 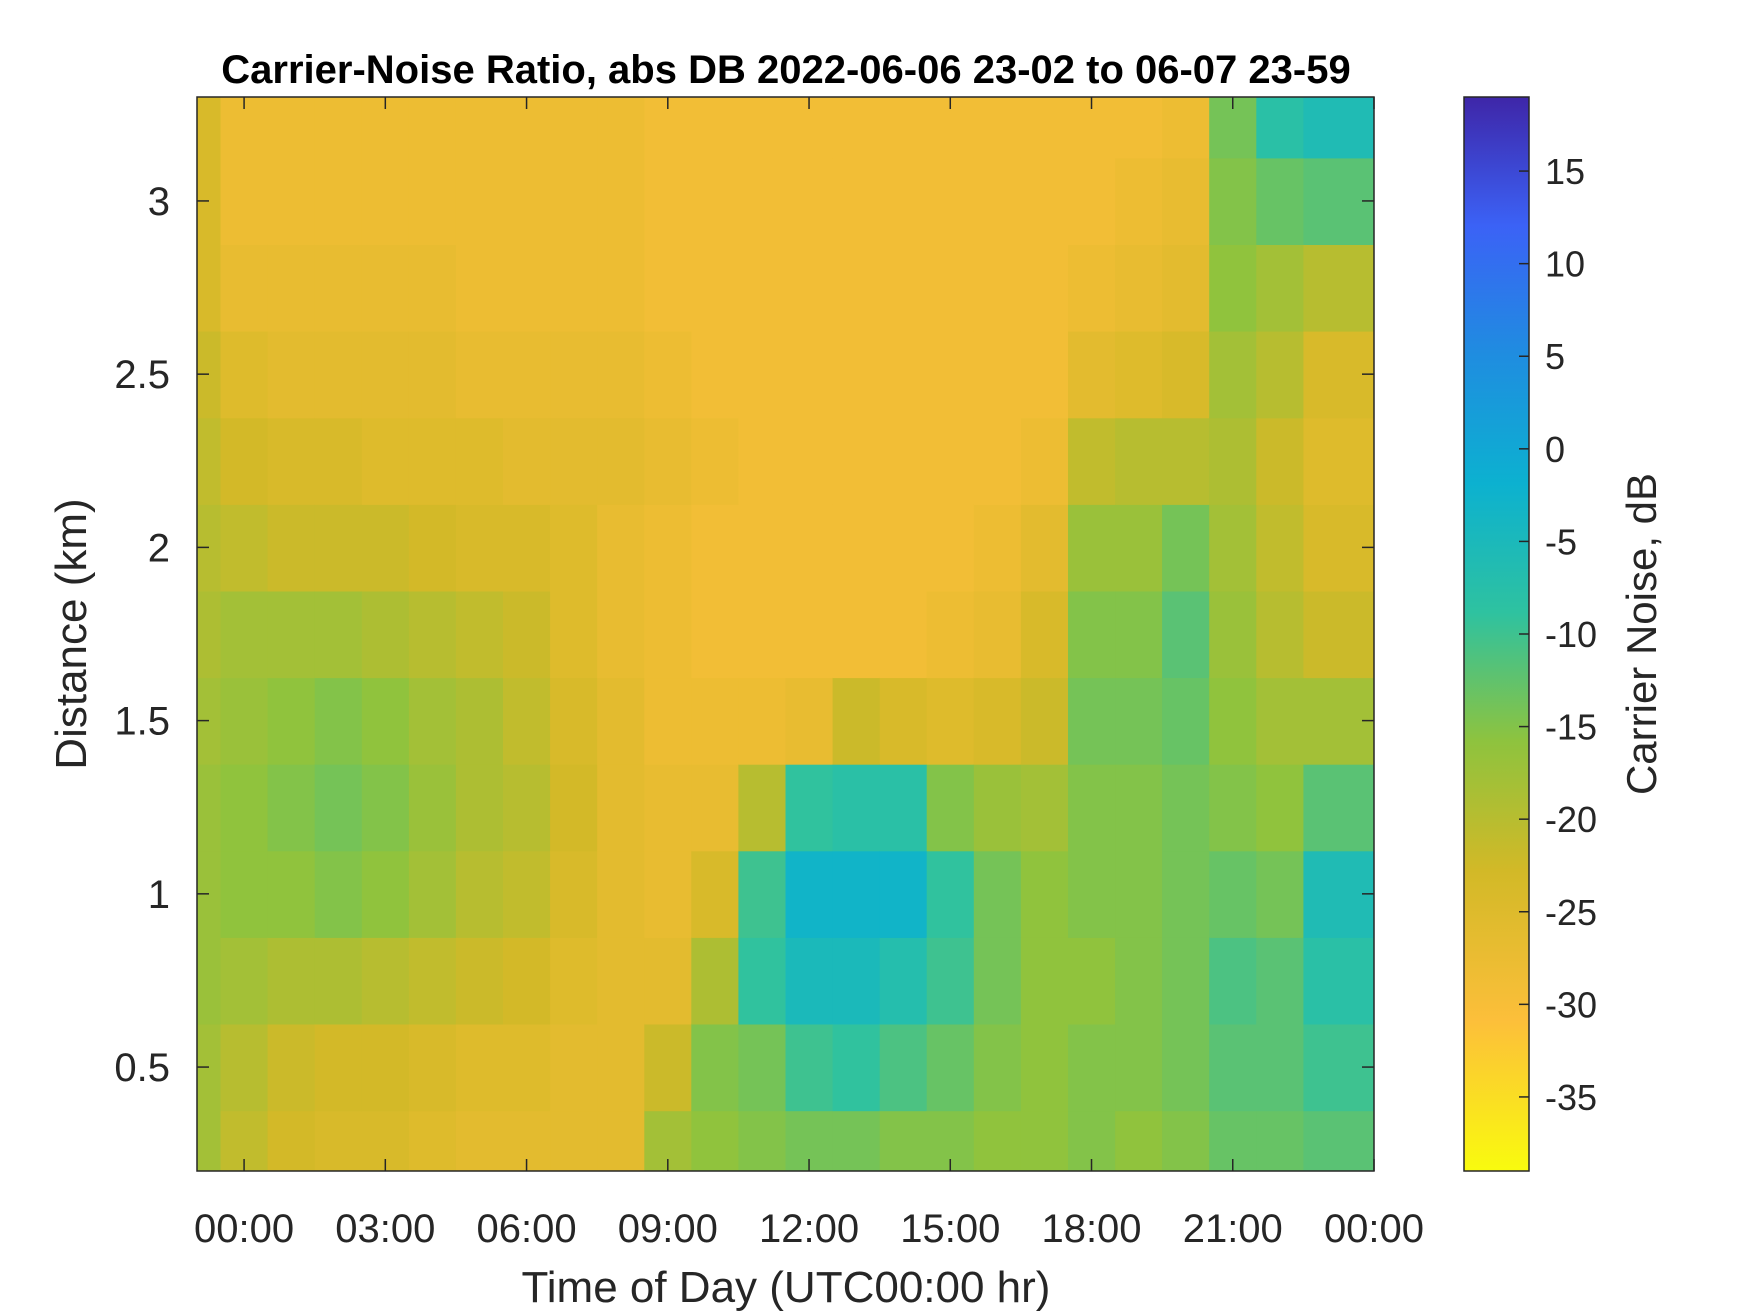 What do you see at coordinates (244, 1229) in the screenshot?
I see `x-tick-label: 00:00` at bounding box center [244, 1229].